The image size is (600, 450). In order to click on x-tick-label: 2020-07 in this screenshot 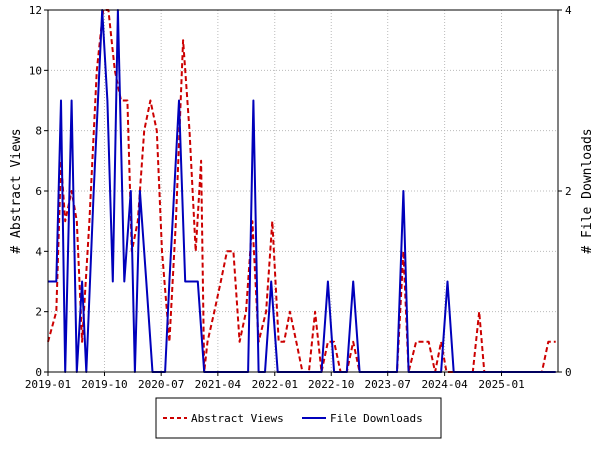, I will do `click(161, 384)`.